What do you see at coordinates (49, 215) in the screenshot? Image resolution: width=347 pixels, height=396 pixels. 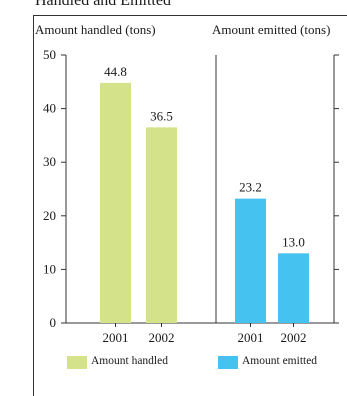 I see `y-tick-label: 20` at bounding box center [49, 215].